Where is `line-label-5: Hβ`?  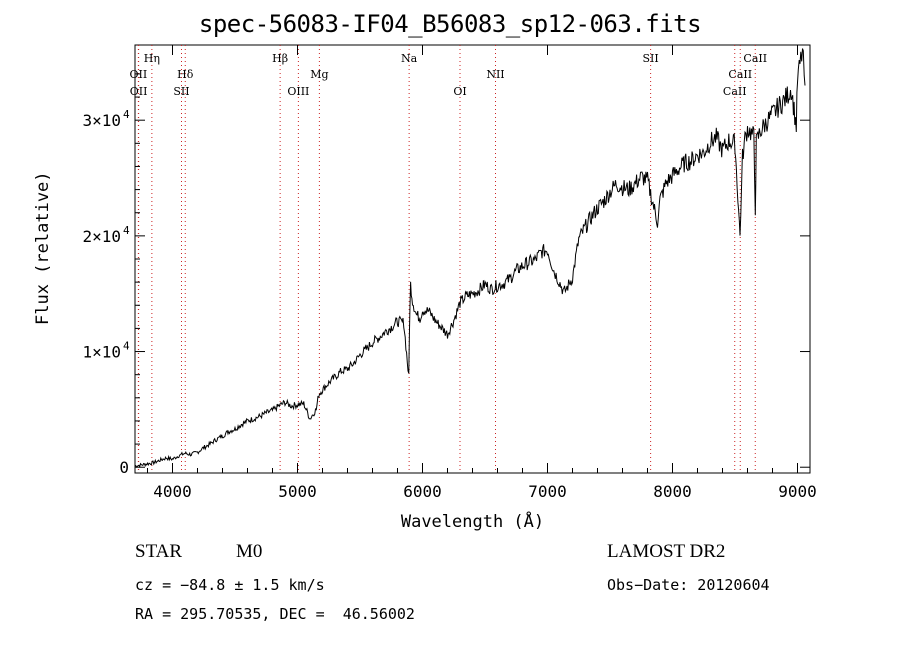
line-label-5: Hβ is located at coordinates (280, 58).